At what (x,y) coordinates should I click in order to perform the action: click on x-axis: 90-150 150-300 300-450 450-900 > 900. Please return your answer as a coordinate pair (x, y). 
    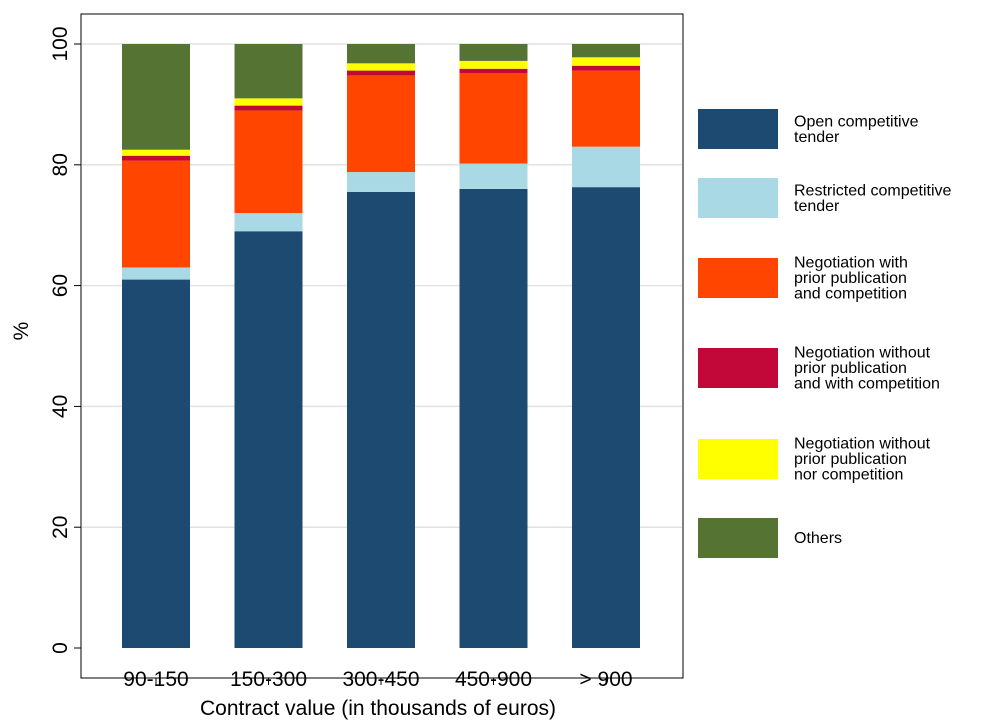
    Looking at the image, I should click on (377, 679).